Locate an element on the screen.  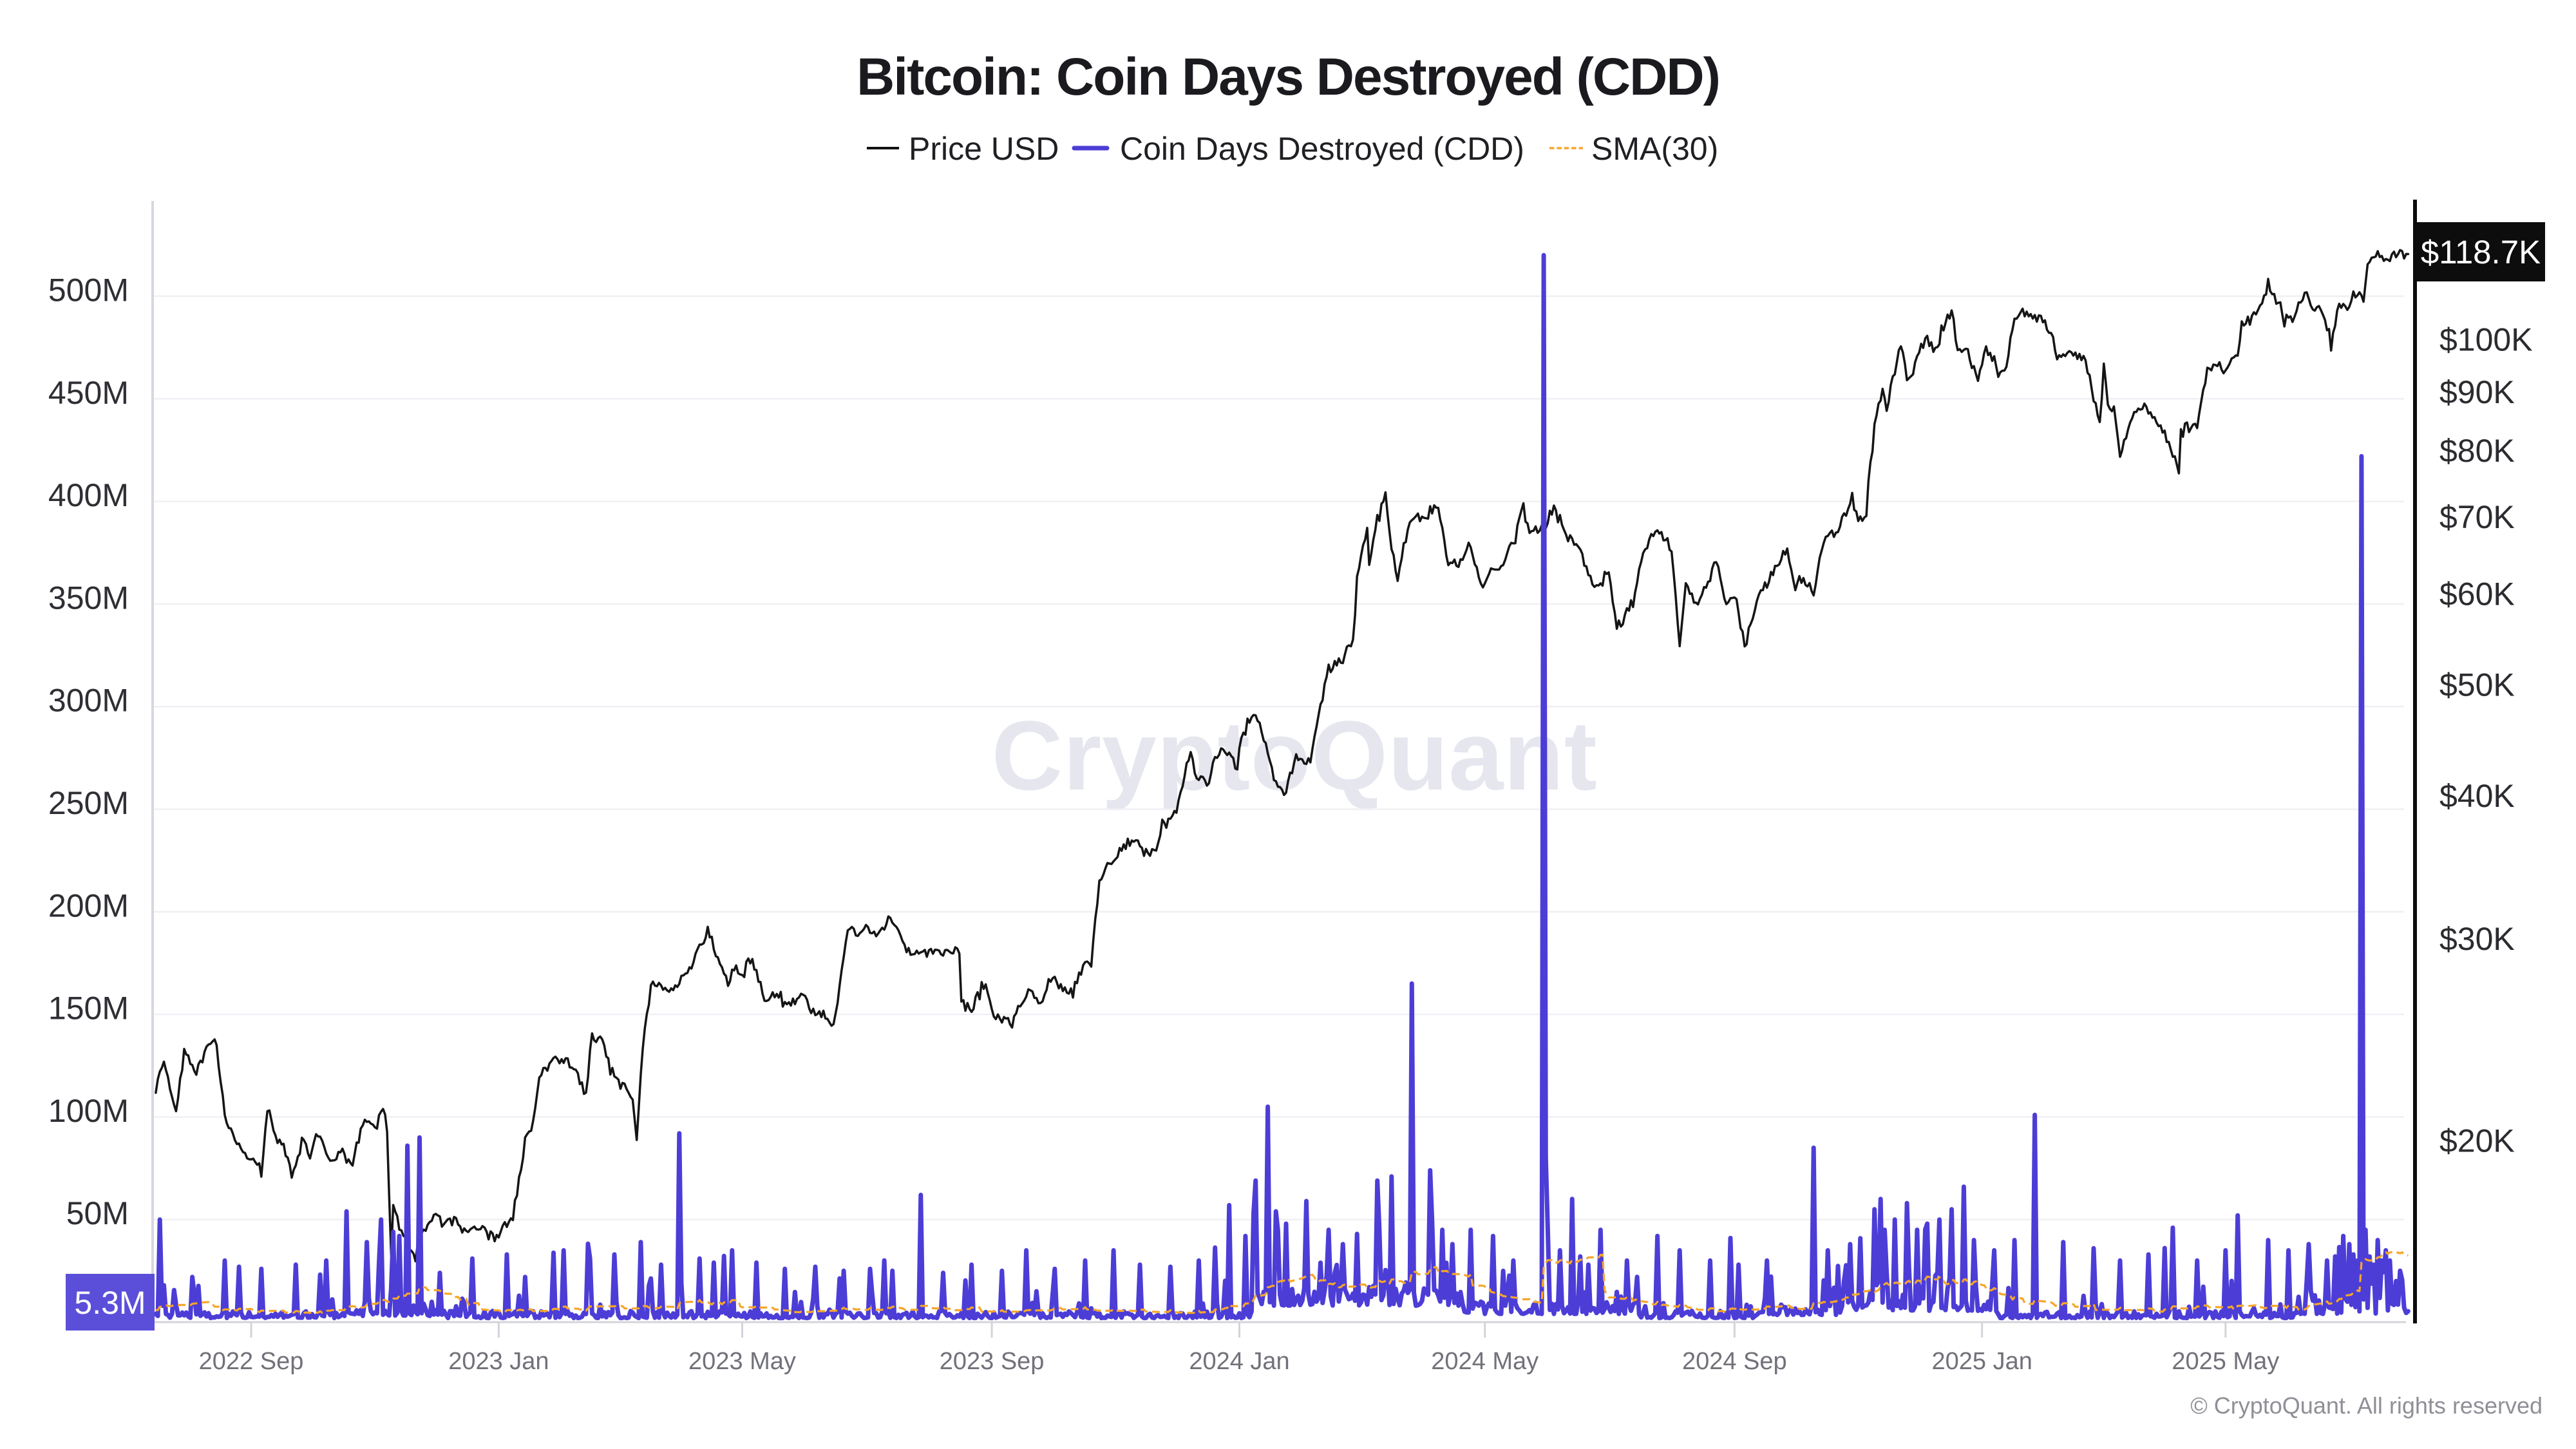
svg-text: 250M is located at coordinates (88, 803).